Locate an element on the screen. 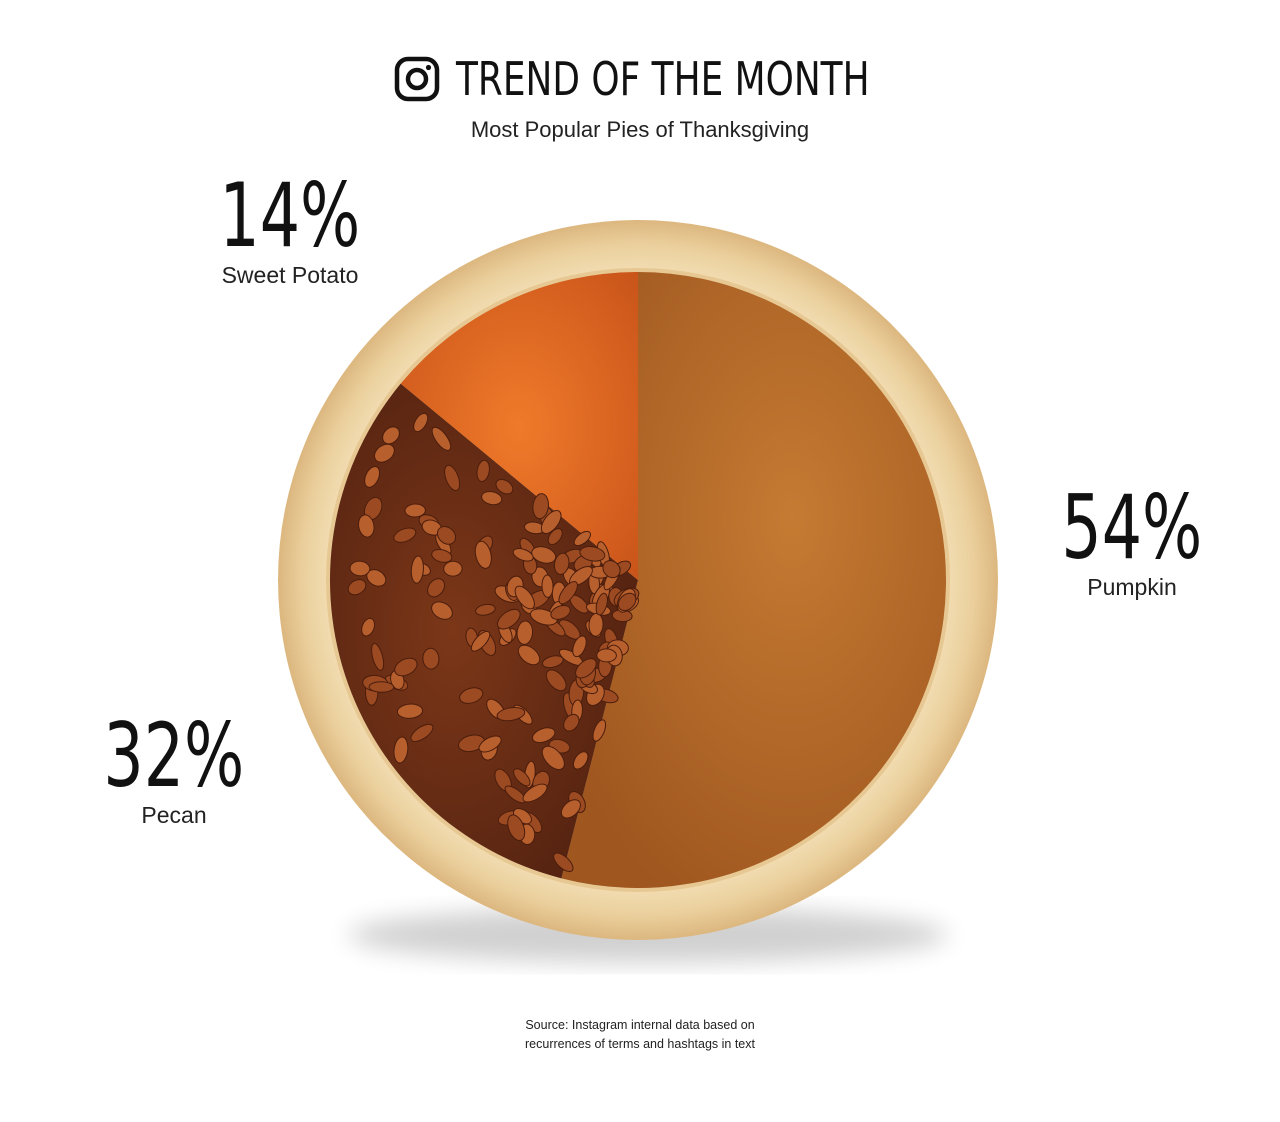 This screenshot has height=1122, width=1280. pumpkin-percent: 54% is located at coordinates (1132, 527).